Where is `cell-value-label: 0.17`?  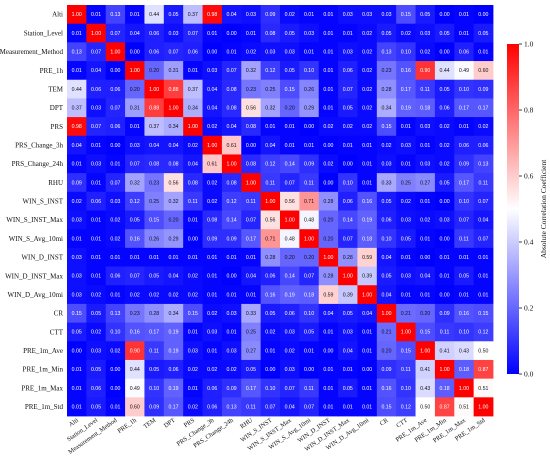
cell-value-label: 0.17 is located at coordinates (464, 183).